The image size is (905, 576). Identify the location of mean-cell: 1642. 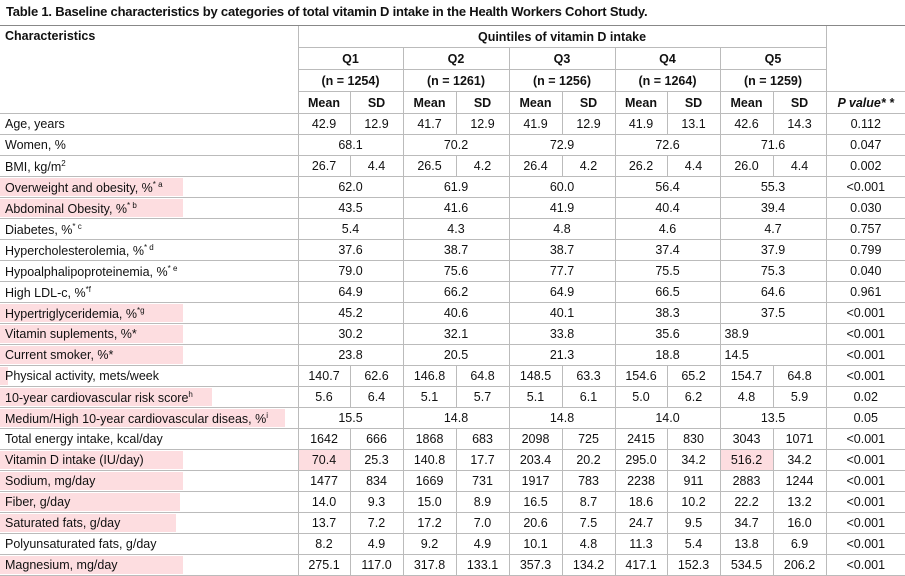
(323, 439).